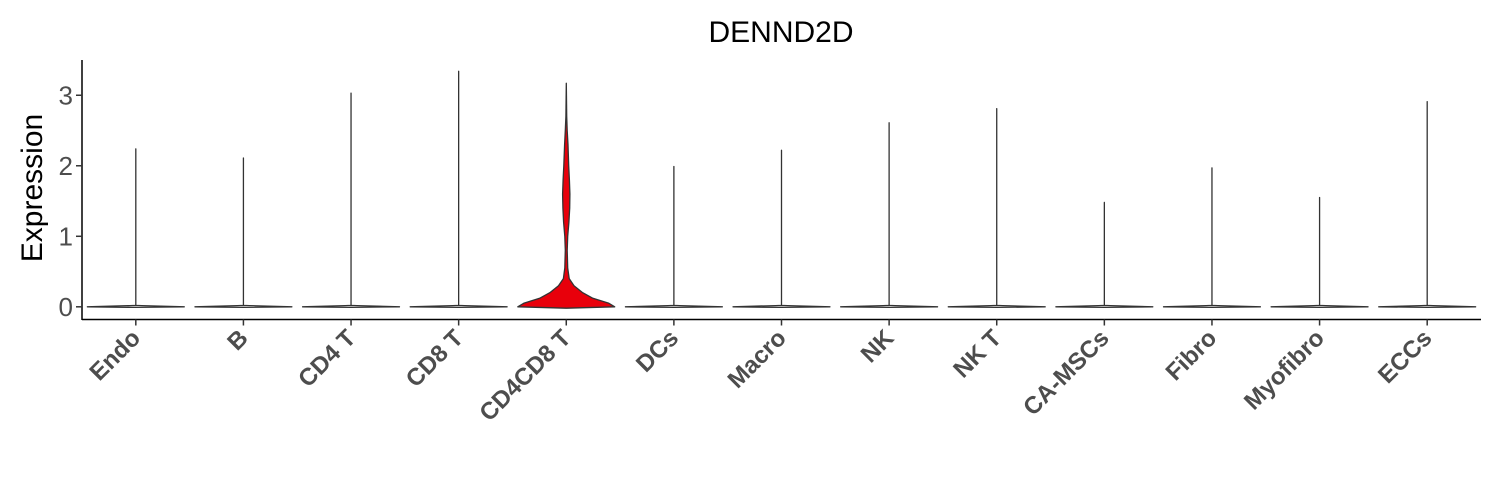  I want to click on x-tick-label: CD4 T, so click(327, 358).